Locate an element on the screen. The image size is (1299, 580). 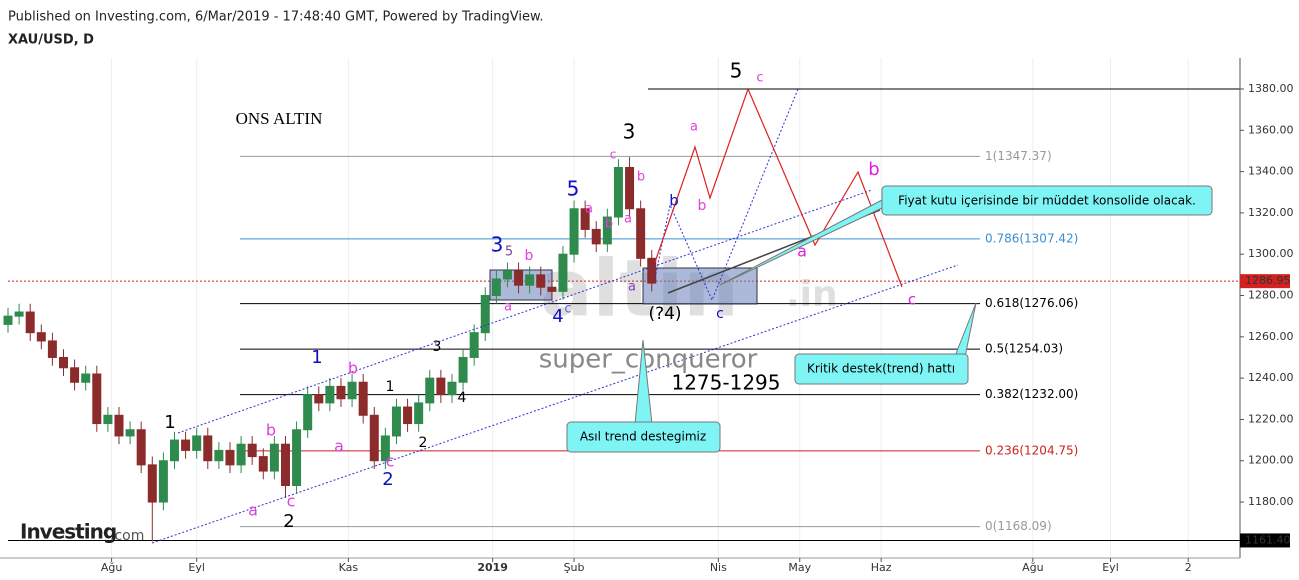
price-label: 1161.40 is located at coordinates (1268, 539).